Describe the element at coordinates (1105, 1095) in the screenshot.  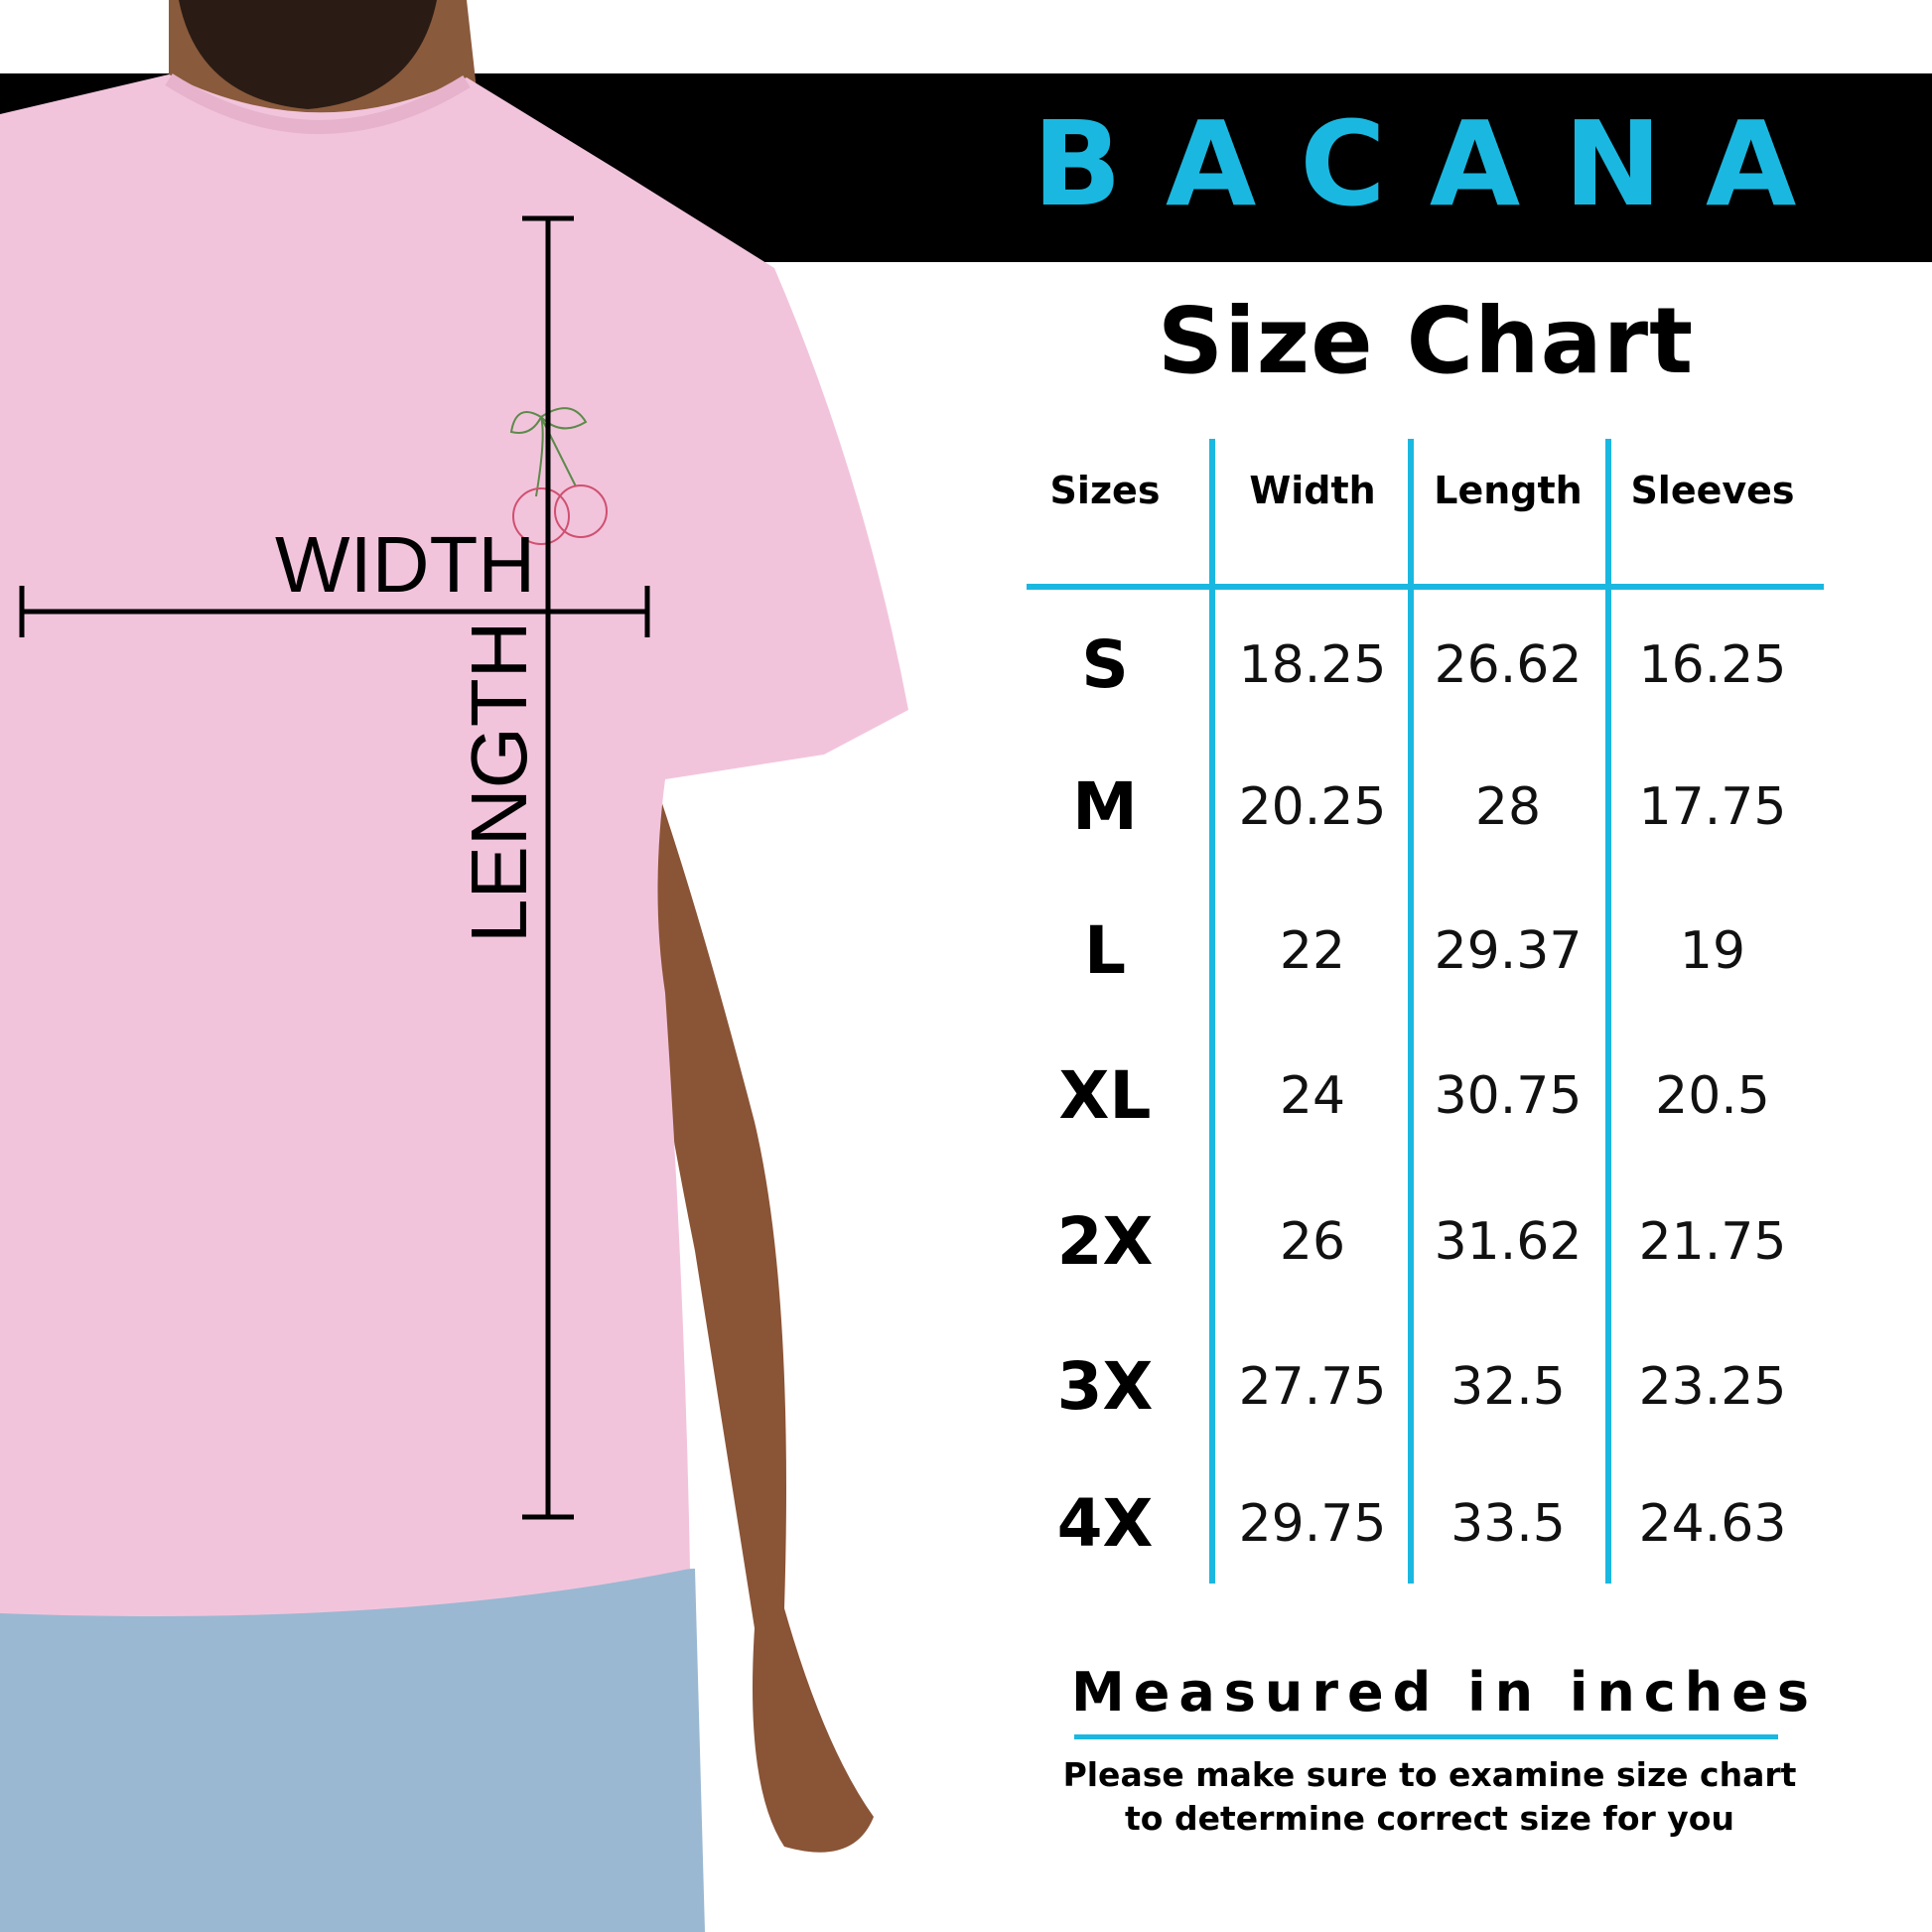
I see `table-cell-size: XL` at that location.